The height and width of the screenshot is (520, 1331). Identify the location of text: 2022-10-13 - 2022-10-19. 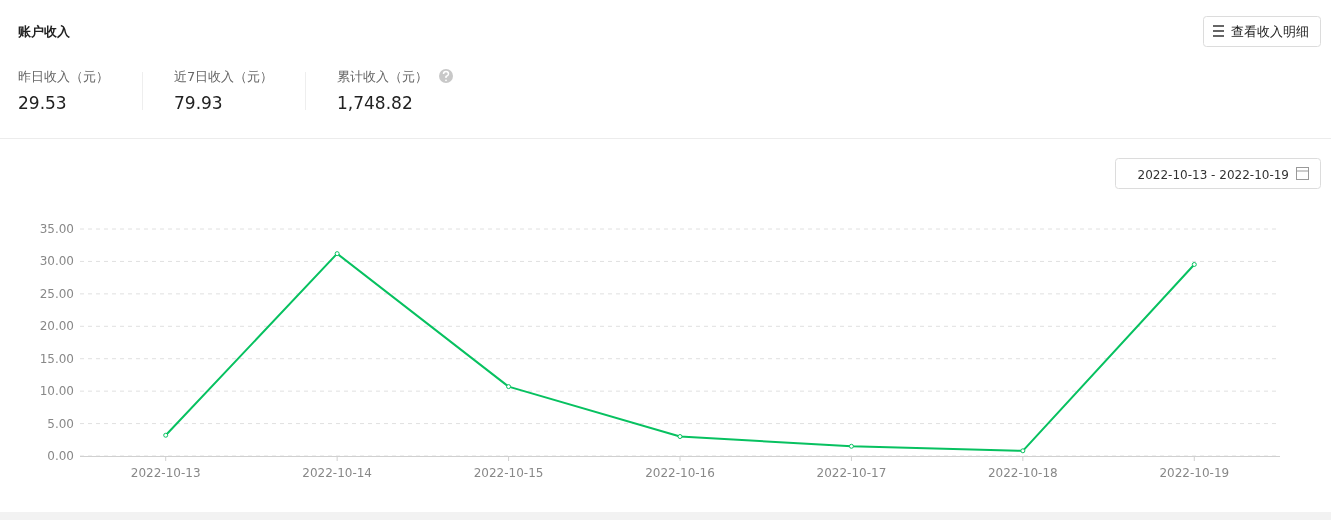
(1213, 175).